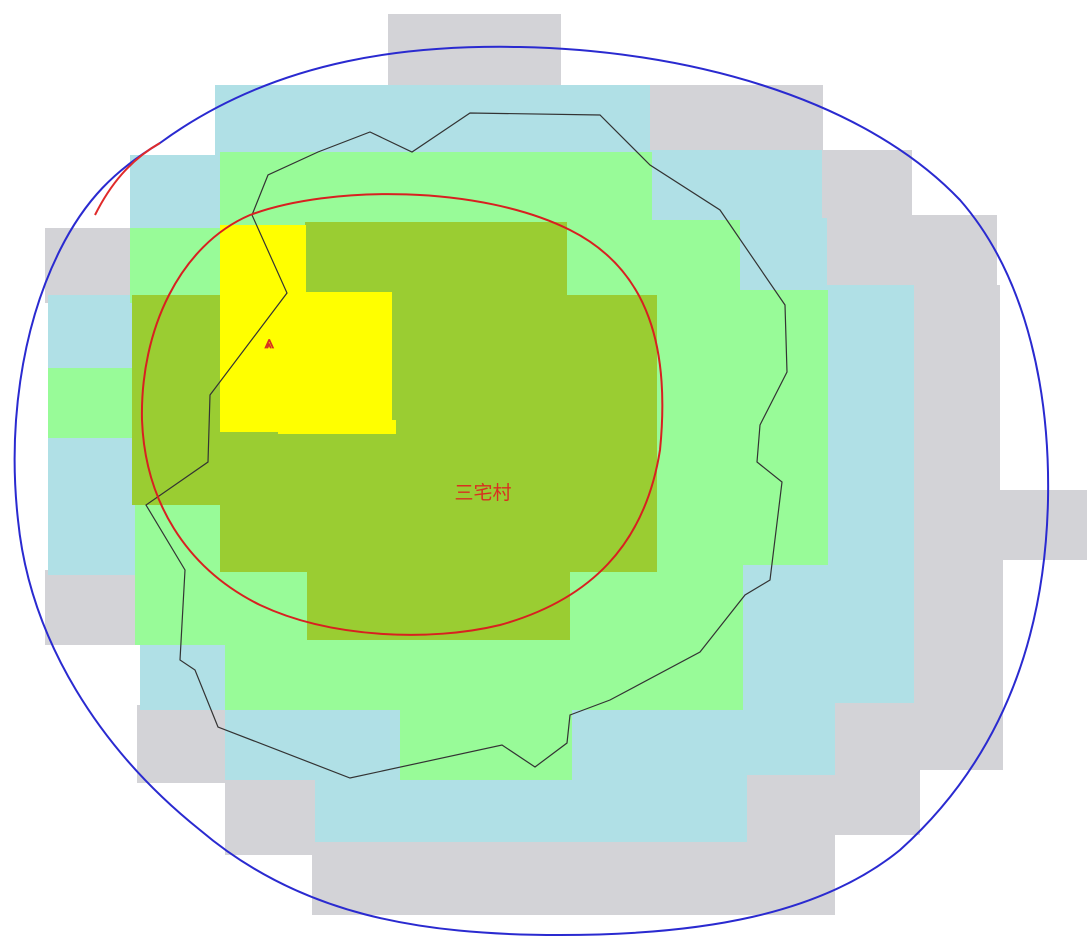 This screenshot has width=1087, height=940. I want to click on summit-triangle-icon: ⩓, so click(268, 343).